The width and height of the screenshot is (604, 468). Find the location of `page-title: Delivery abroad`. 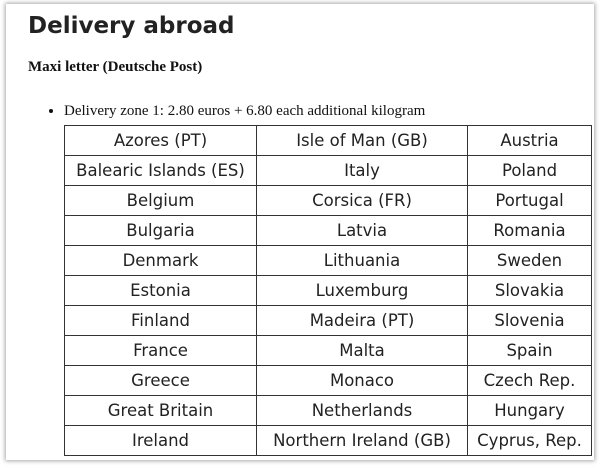

page-title: Delivery abroad is located at coordinates (131, 26).